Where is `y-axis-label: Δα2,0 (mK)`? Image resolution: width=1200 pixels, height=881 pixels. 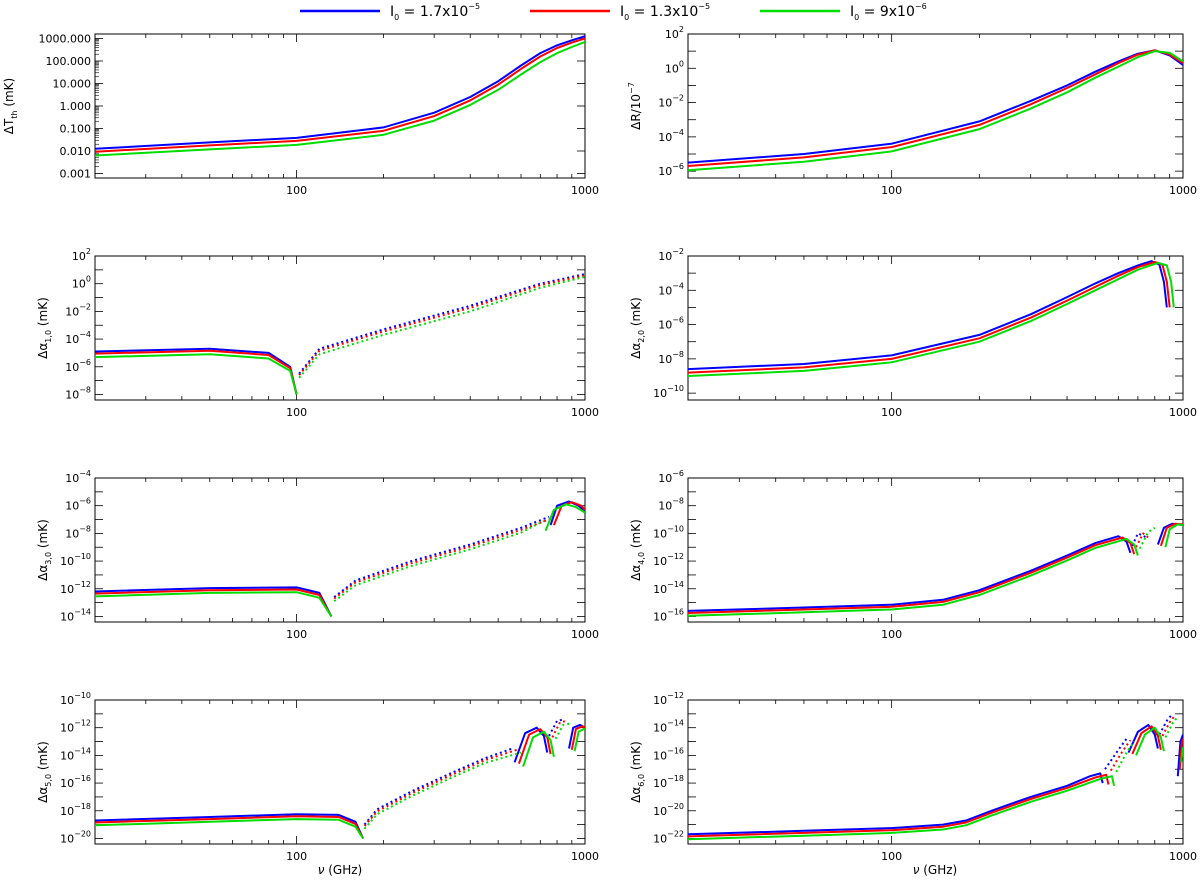
y-axis-label: Δα2,0 (mK) is located at coordinates (637, 328).